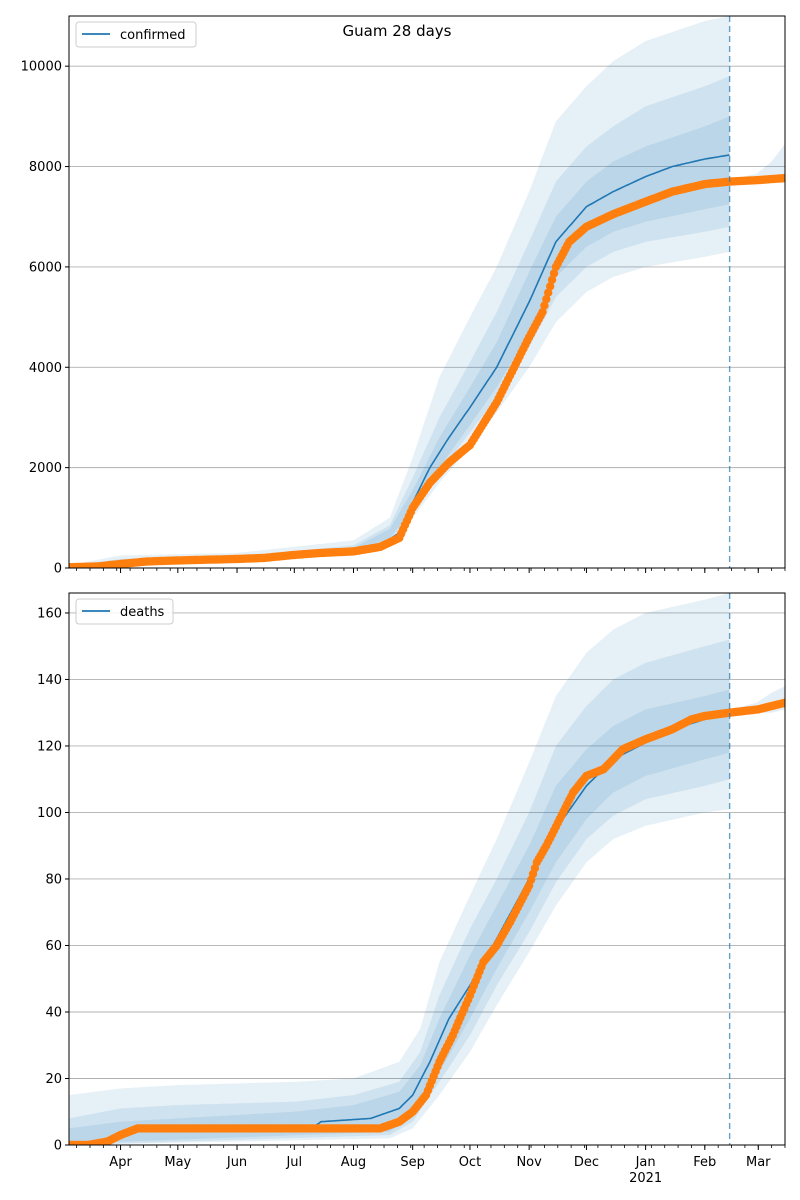 The width and height of the screenshot is (800, 1200). What do you see at coordinates (236, 1162) in the screenshot?
I see `x-tick-label: Jun` at bounding box center [236, 1162].